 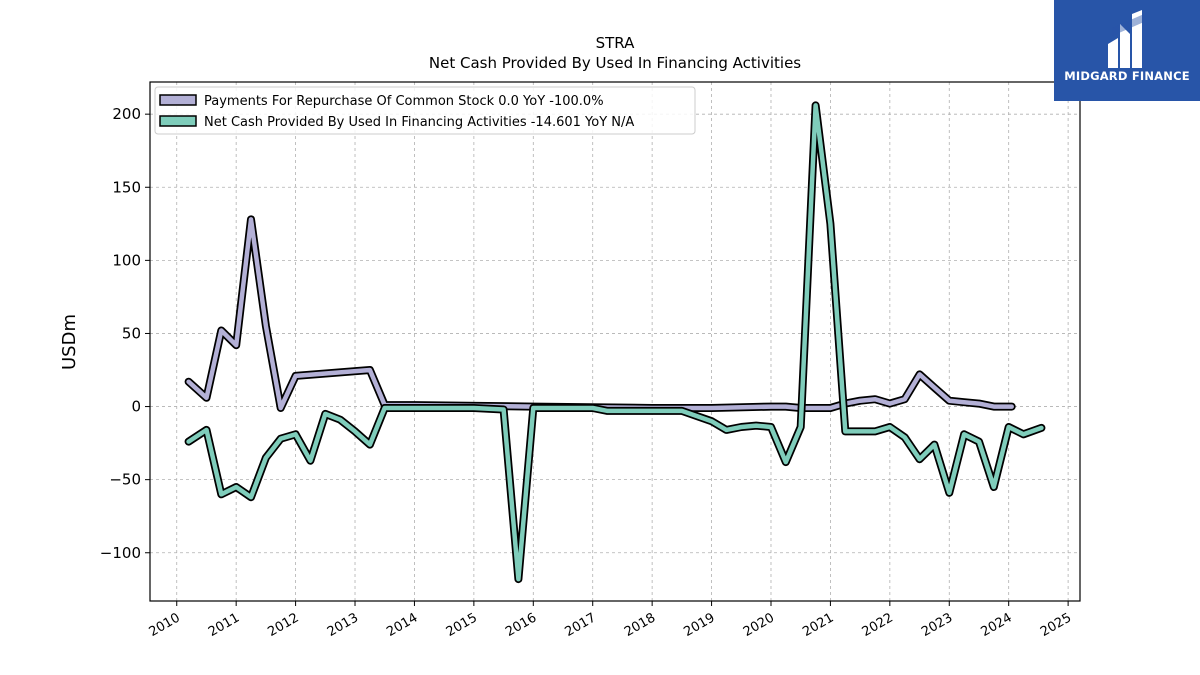 I want to click on brand-name: MIDGARD FINANCE, so click(x=1127, y=76).